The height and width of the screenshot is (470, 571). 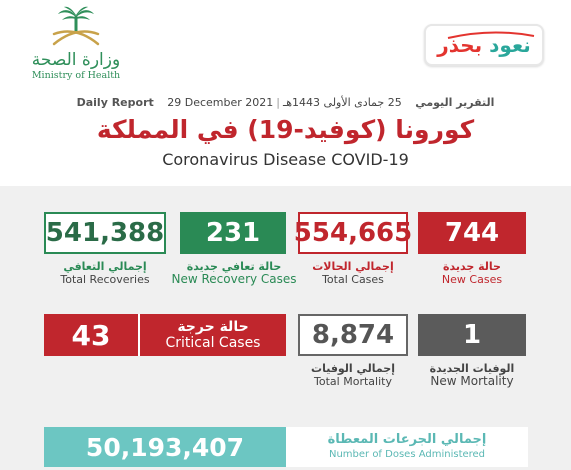 What do you see at coordinates (234, 273) in the screenshot?
I see `new-recovery-label: حالة تعافي جديدة New Recovery Cases` at bounding box center [234, 273].